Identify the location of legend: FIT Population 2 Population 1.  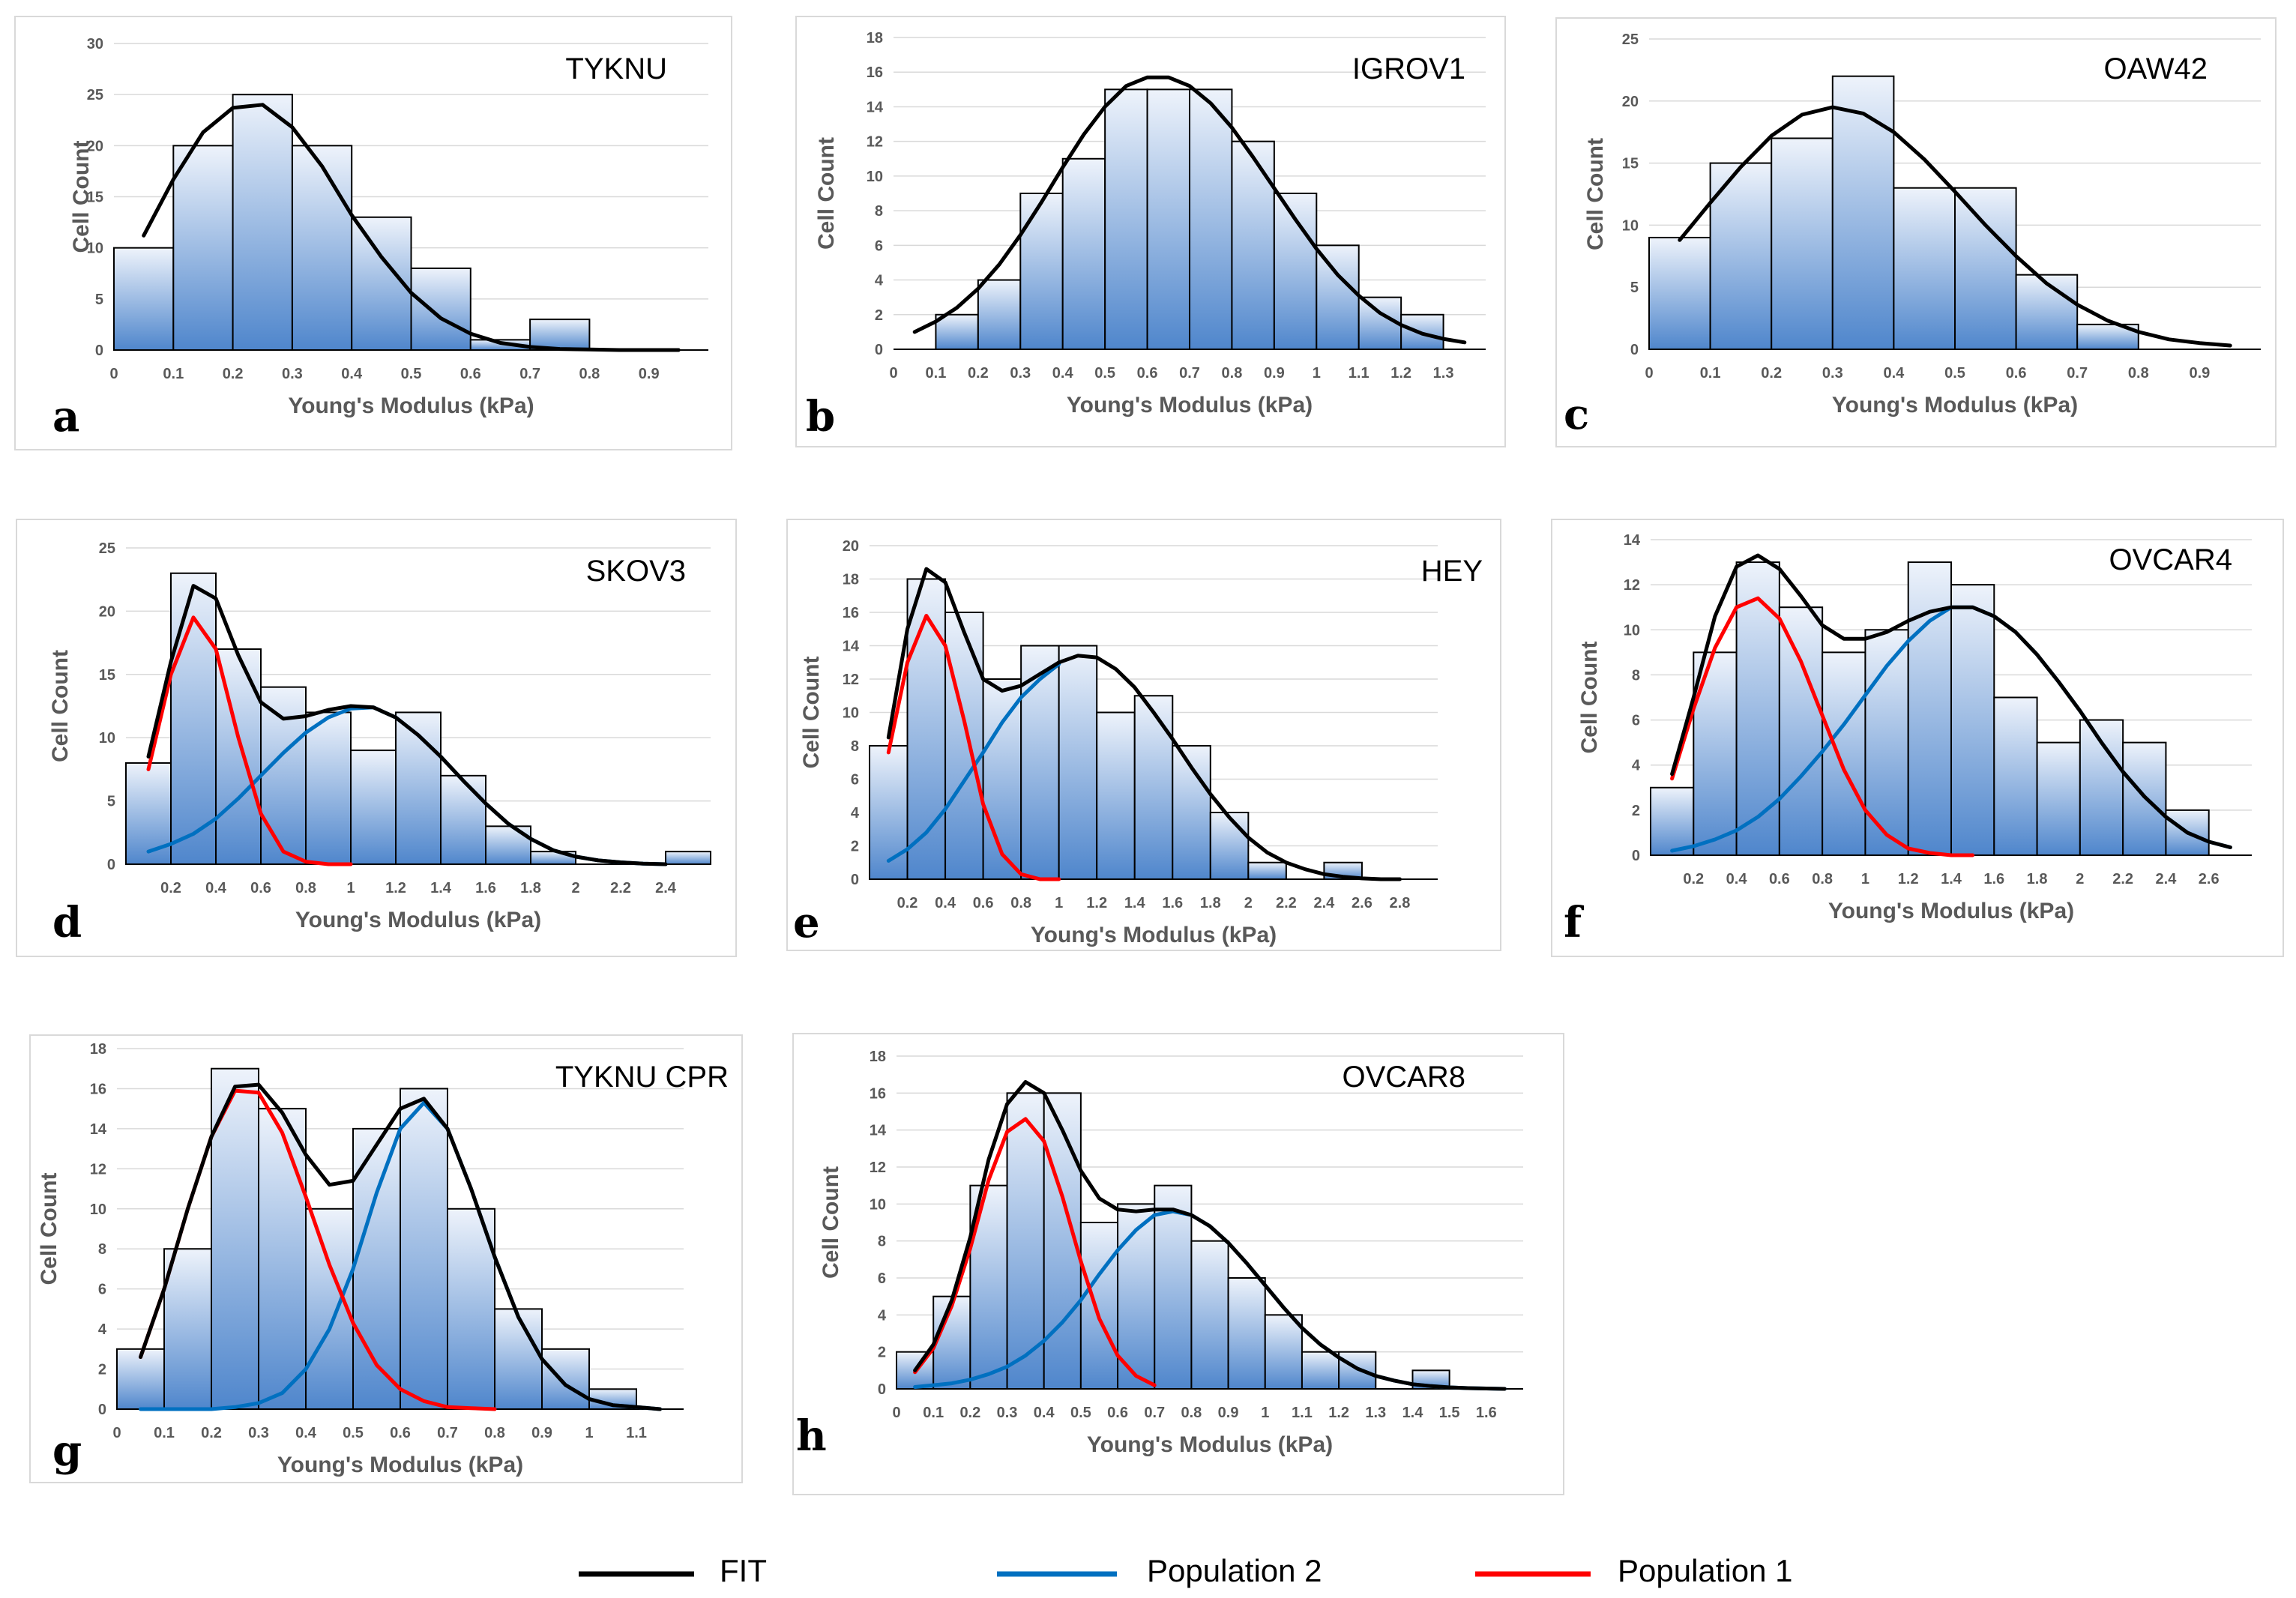
(1186, 1571).